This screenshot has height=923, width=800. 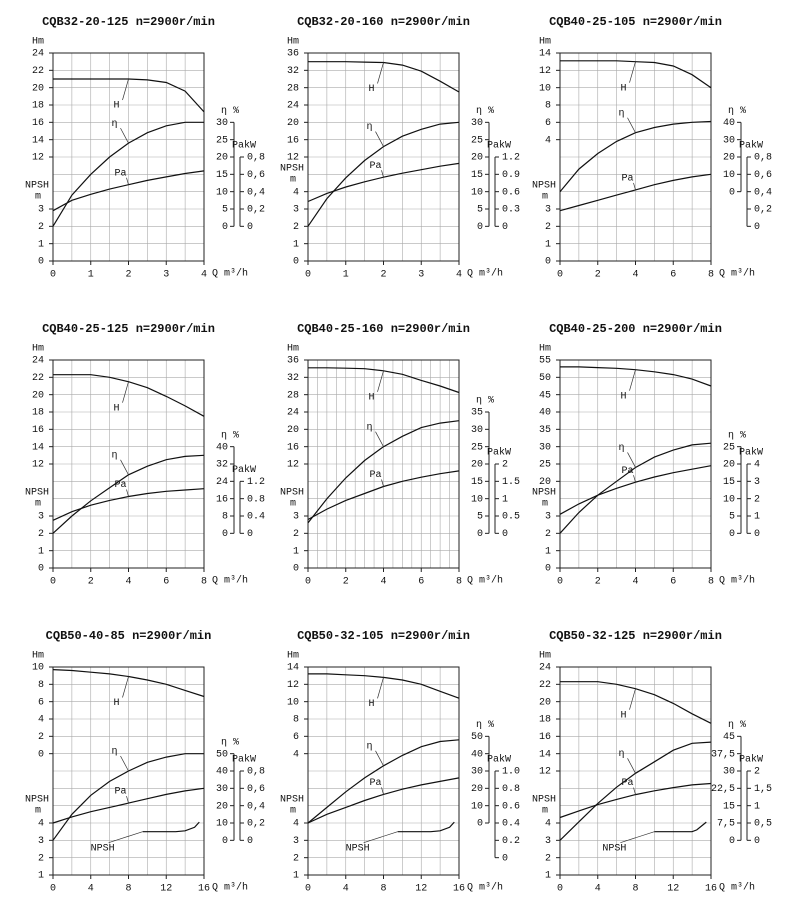 I want to click on x-tick-label: 0, so click(x=53, y=889).